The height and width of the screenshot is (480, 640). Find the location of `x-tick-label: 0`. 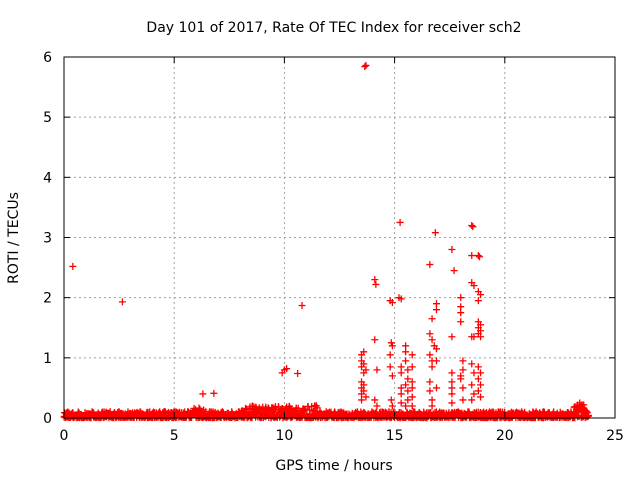

x-tick-label: 0 is located at coordinates (64, 436).